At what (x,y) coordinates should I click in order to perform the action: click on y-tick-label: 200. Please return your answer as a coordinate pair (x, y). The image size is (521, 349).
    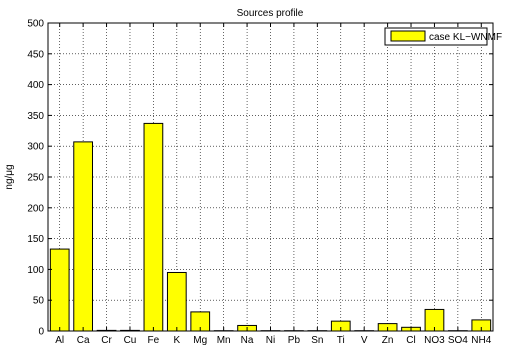
    Looking at the image, I should click on (35, 208).